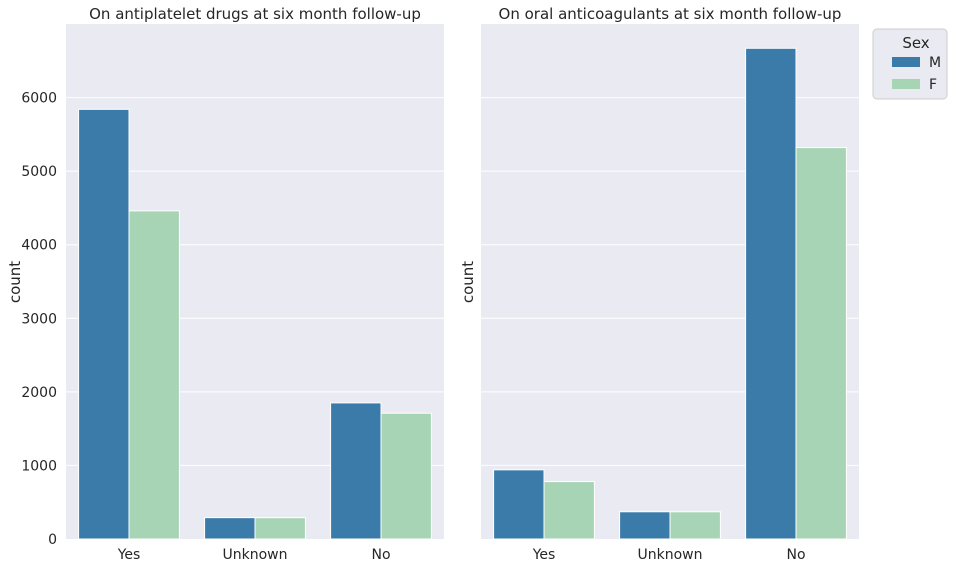 This screenshot has height=569, width=953. I want to click on y-tick-label: 2000, so click(39, 393).